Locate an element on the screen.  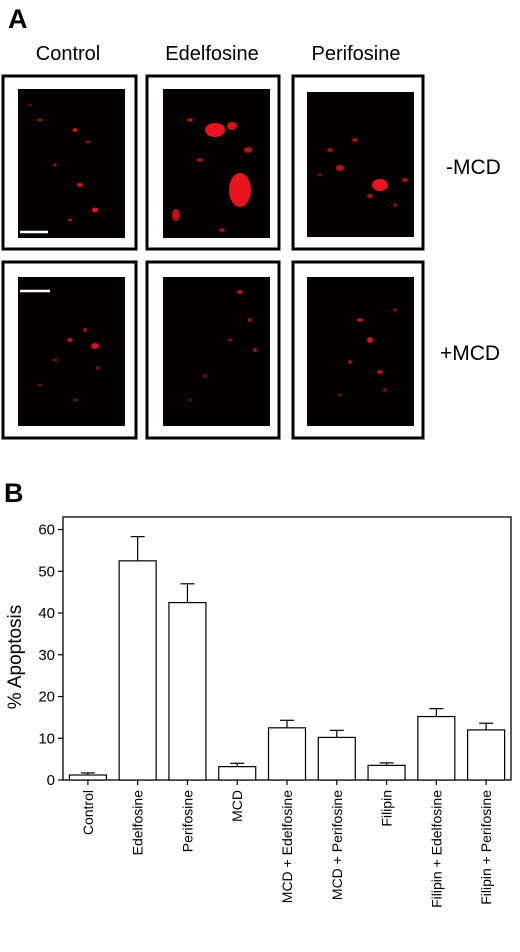
micrograph-perifosine-plus-mcd is located at coordinates (358, 350).